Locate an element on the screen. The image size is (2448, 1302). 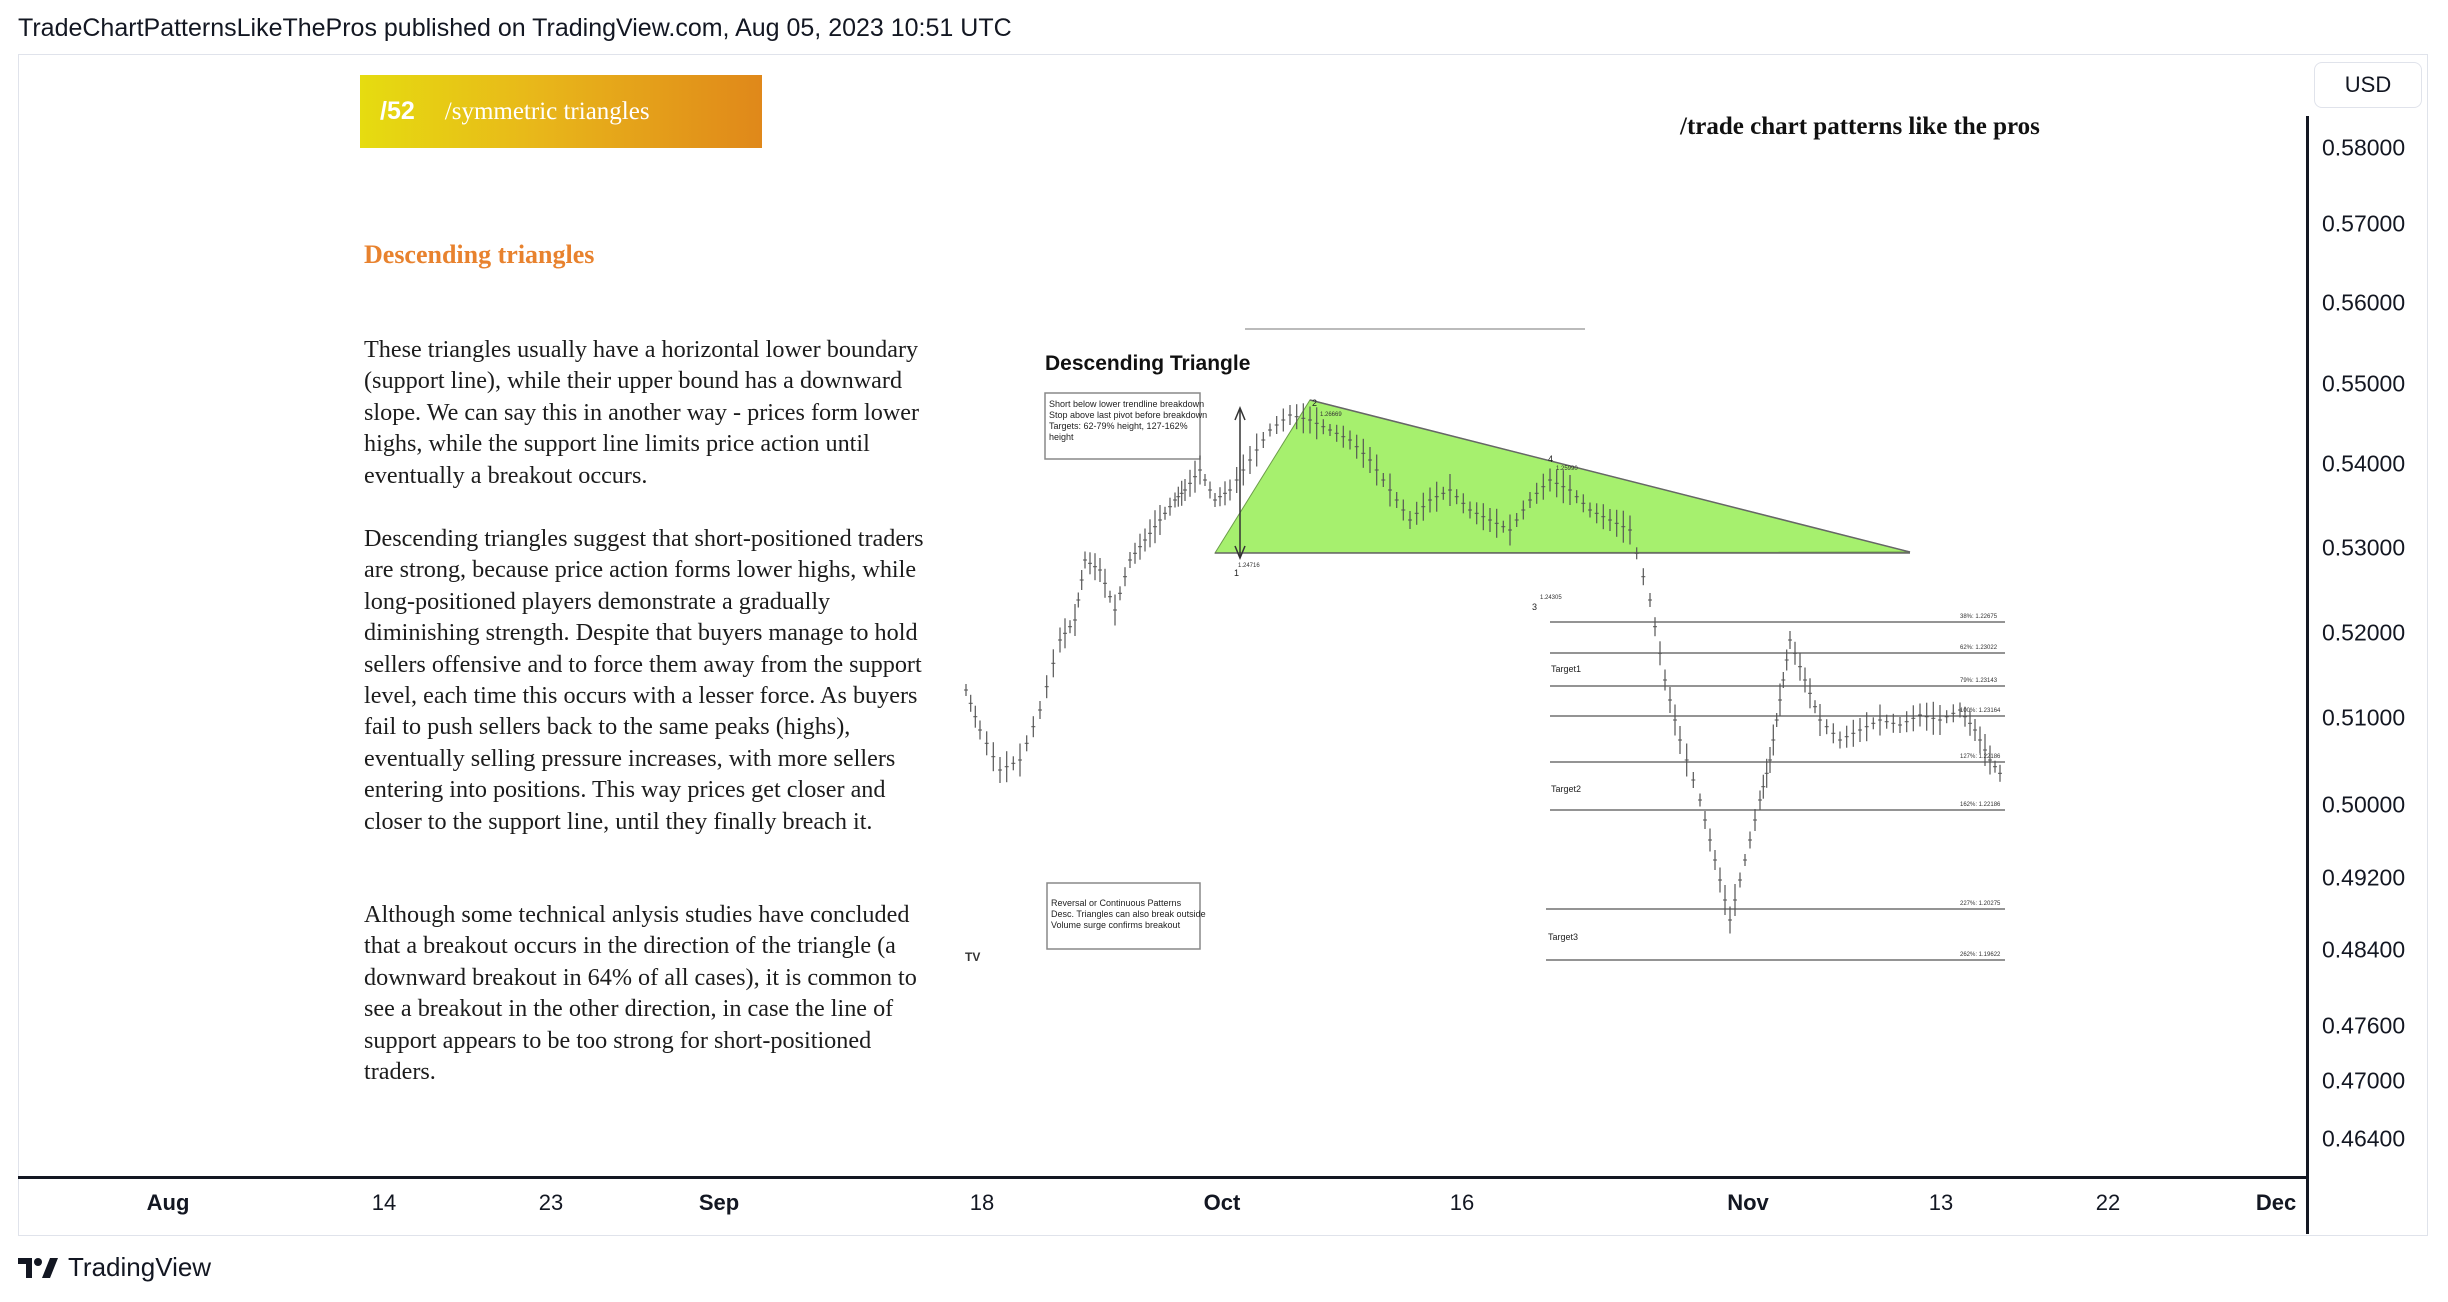
inner-chart-title: Descending Triangle is located at coordinates (1147, 363).